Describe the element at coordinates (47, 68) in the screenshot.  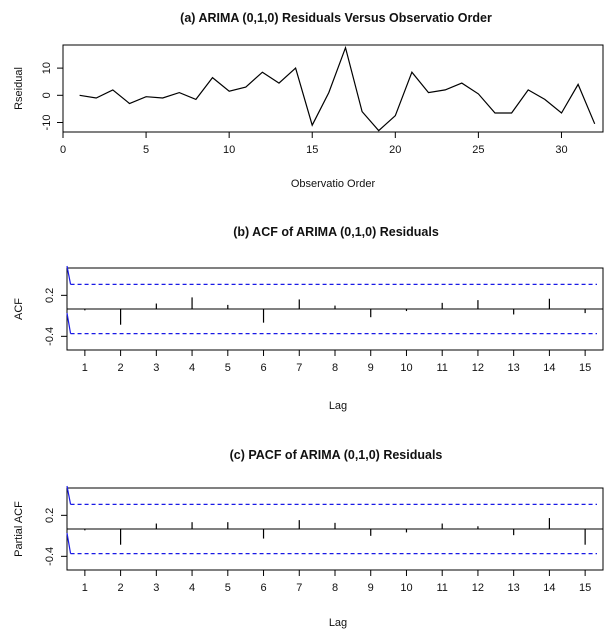
I see `y-tick-label: 10` at that location.